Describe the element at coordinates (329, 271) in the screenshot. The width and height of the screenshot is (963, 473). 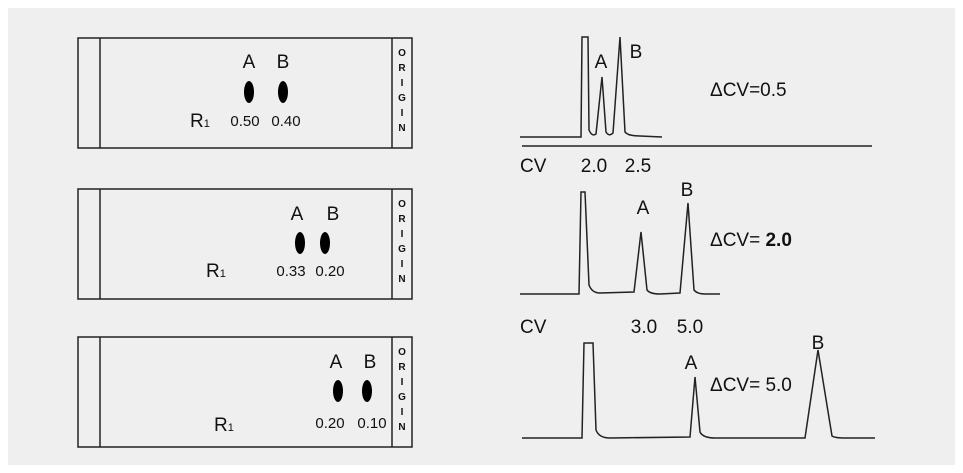
I see `rf-value-b: 0.20` at that location.